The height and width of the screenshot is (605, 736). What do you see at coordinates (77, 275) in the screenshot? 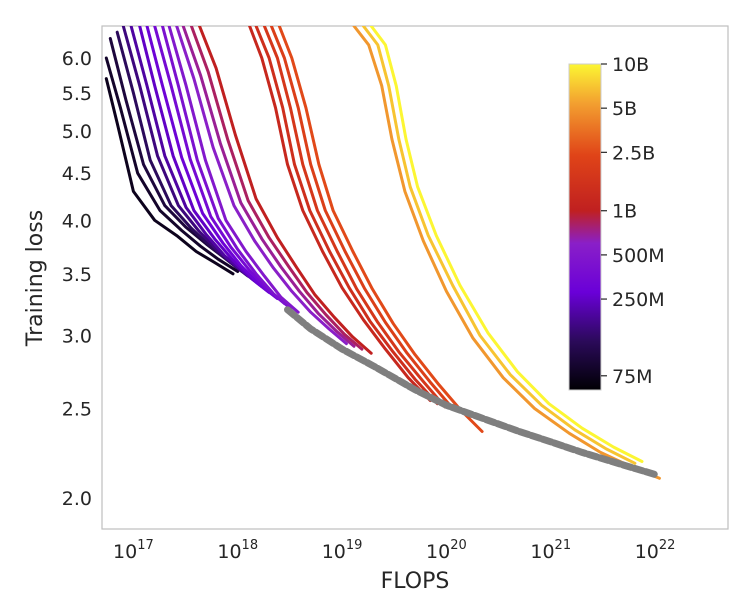
I see `y-tick-label-4: 3.5` at bounding box center [77, 275].